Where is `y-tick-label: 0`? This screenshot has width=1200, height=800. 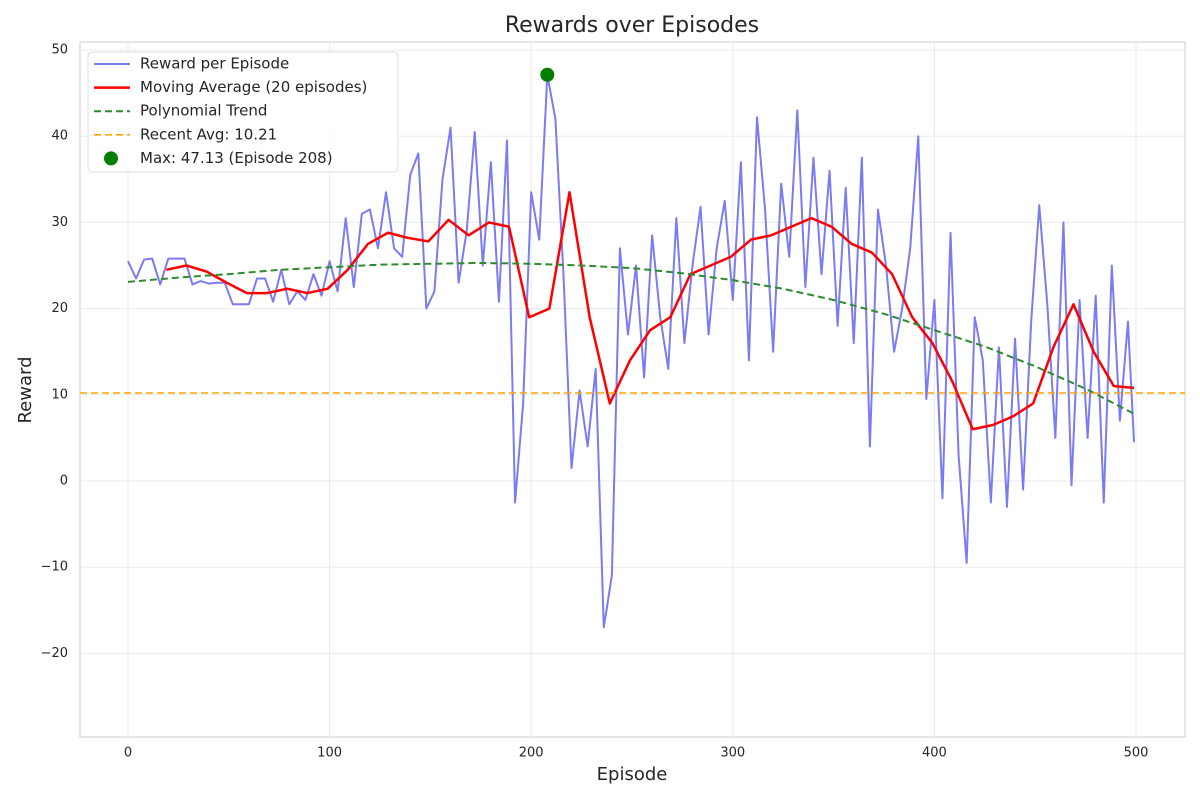 y-tick-label: 0 is located at coordinates (64, 480).